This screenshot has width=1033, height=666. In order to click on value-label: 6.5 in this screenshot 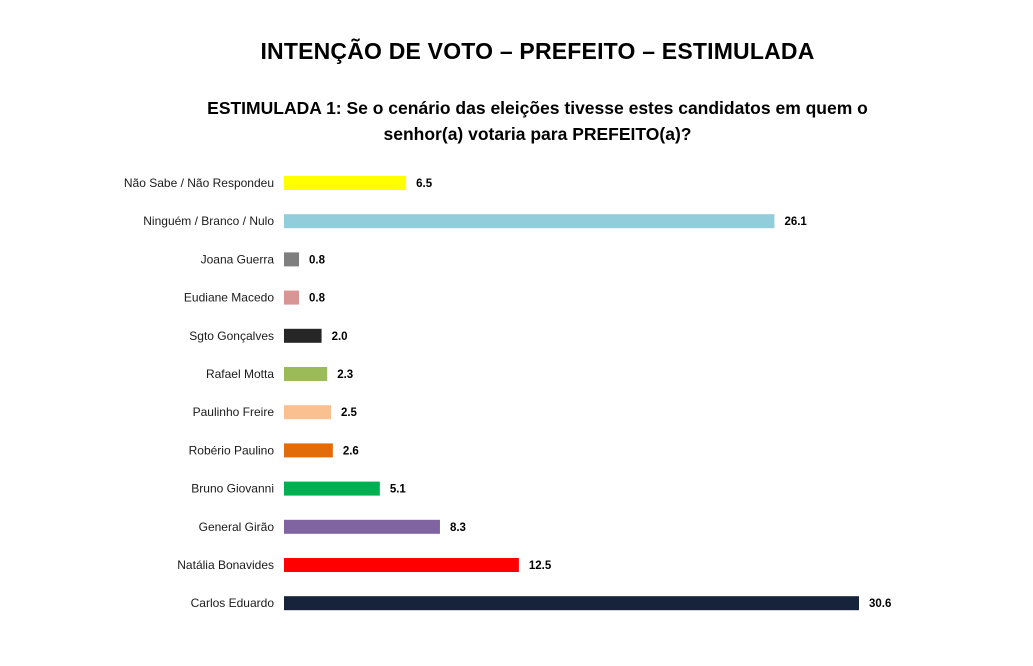, I will do `click(424, 184)`.